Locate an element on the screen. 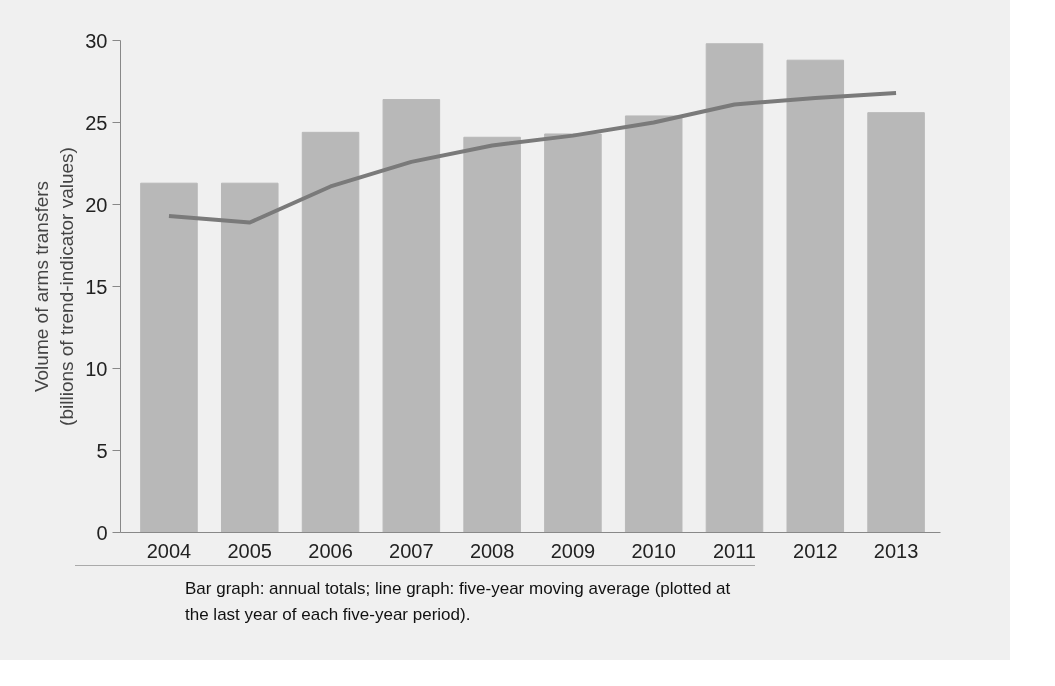 Image resolution: width=1055 pixels, height=686 pixels. x-tick-label: 2008 is located at coordinates (492, 550).